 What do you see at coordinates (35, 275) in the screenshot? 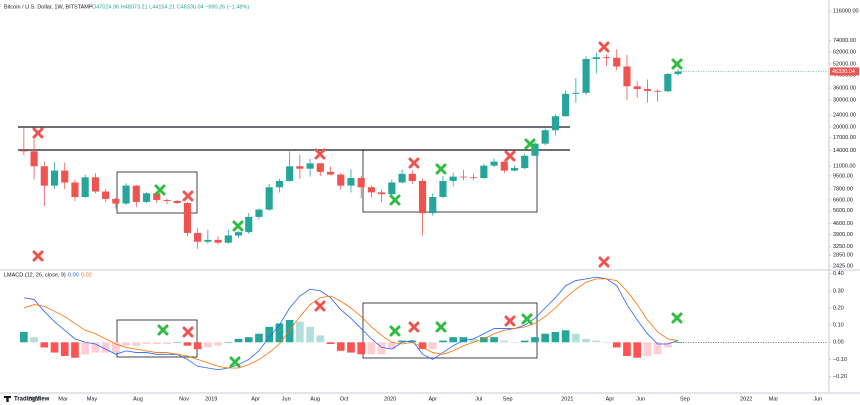
I see `indicator-title: LMACD (12, 26, close, 9)` at bounding box center [35, 275].